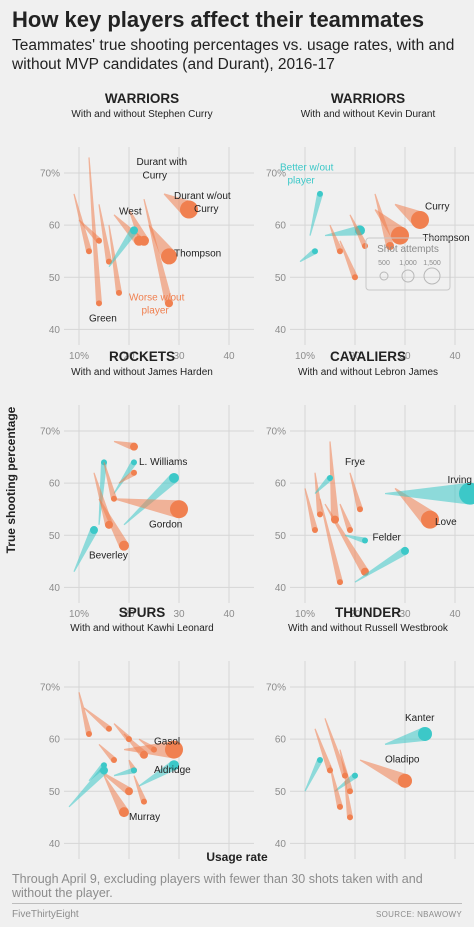  Describe the element at coordinates (218, 19) in the screenshot. I see `chart-title: How key players affect their teammates` at that location.